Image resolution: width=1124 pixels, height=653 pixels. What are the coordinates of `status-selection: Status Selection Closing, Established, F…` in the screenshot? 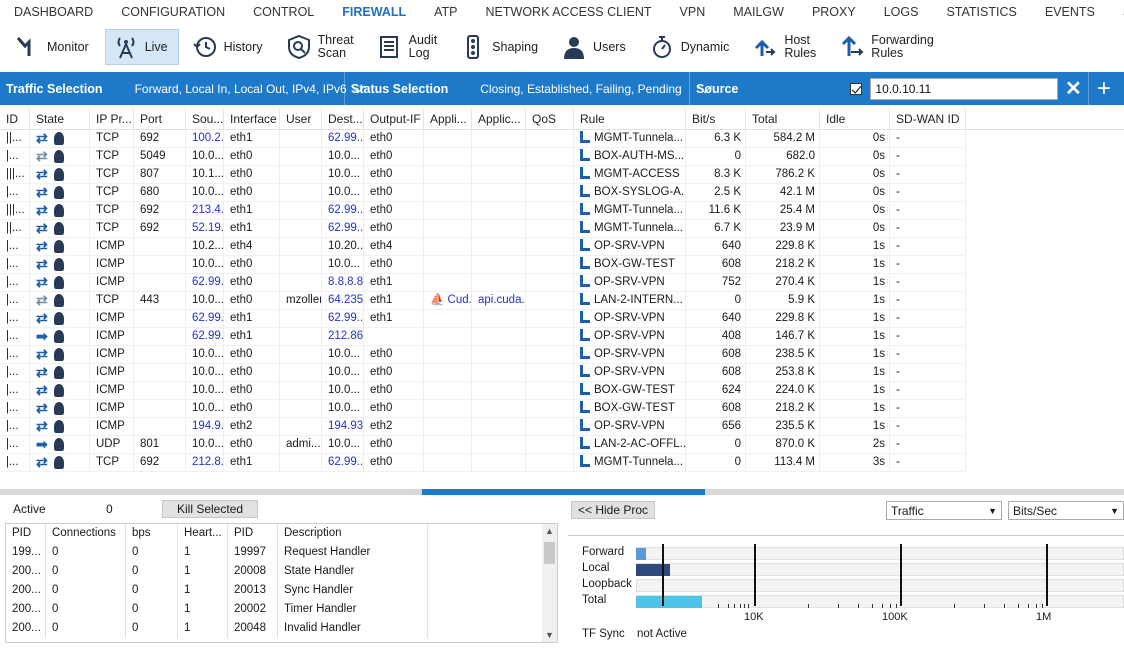 It's located at (528, 88).